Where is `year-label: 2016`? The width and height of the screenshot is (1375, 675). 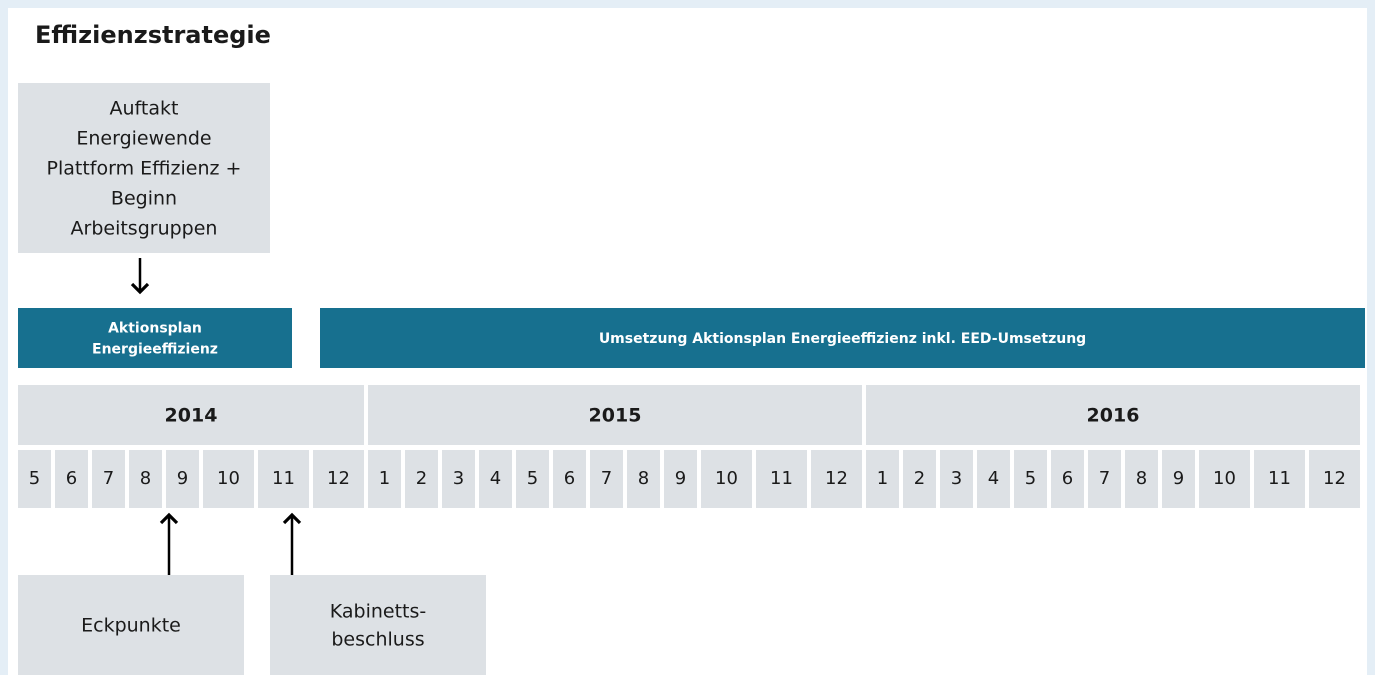 year-label: 2016 is located at coordinates (1113, 416).